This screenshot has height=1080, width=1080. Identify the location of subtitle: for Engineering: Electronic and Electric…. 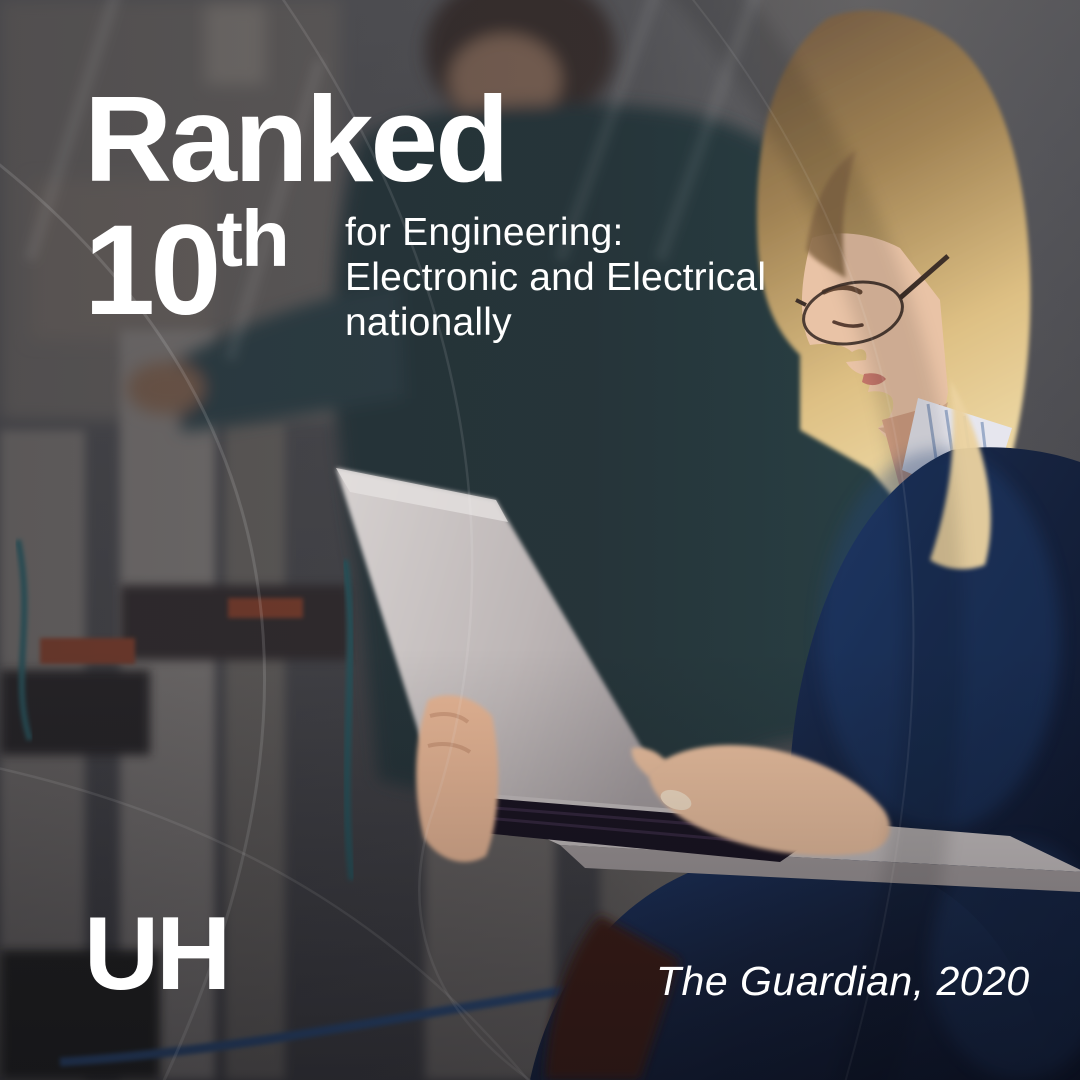
(555, 277).